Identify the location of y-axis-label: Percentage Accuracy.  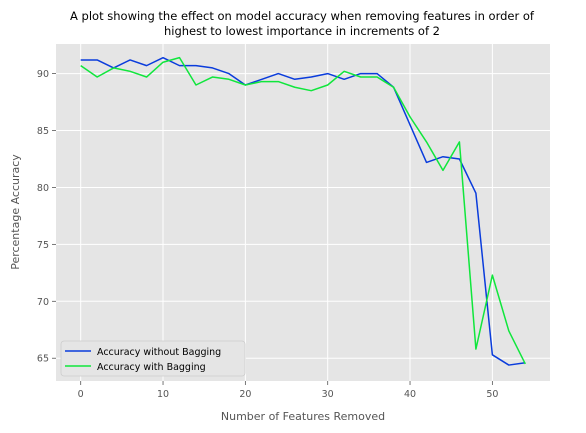
(15, 212).